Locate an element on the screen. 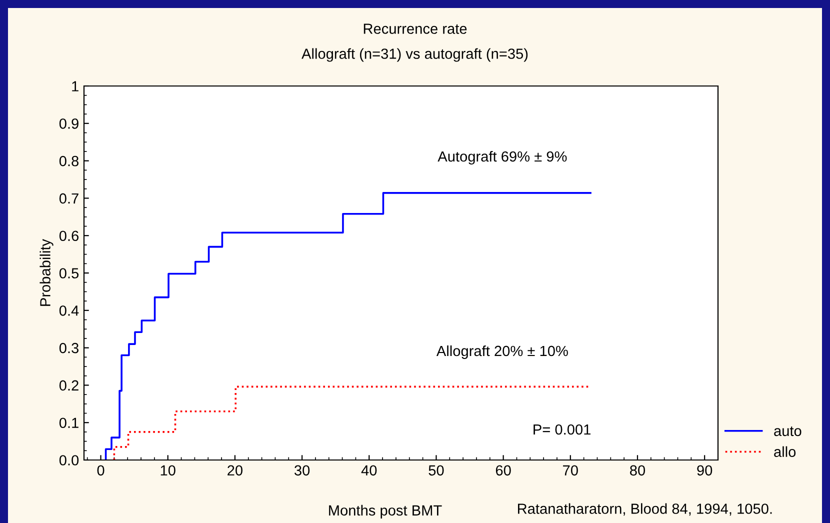  y-tick-label: 0.8 is located at coordinates (69, 161).